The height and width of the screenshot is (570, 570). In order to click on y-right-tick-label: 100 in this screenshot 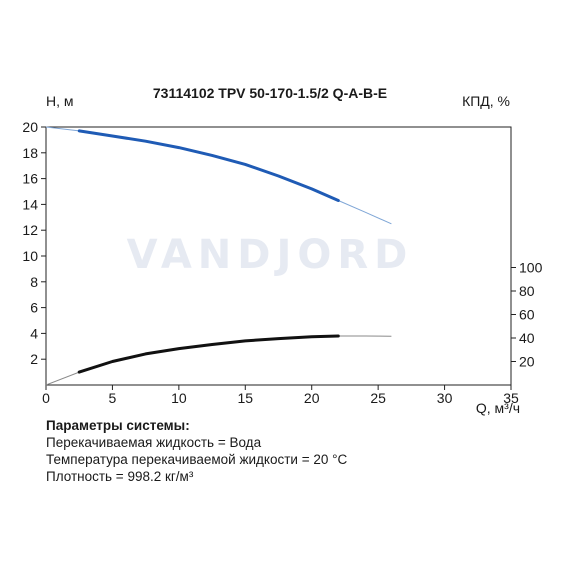, I will do `click(531, 268)`.